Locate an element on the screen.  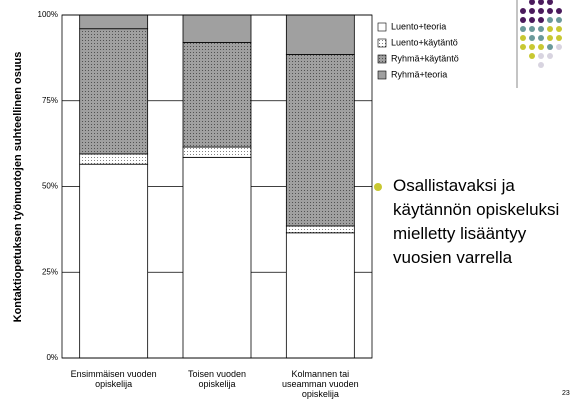
legend-label: Ryhmä+käytäntö is located at coordinates (425, 58).